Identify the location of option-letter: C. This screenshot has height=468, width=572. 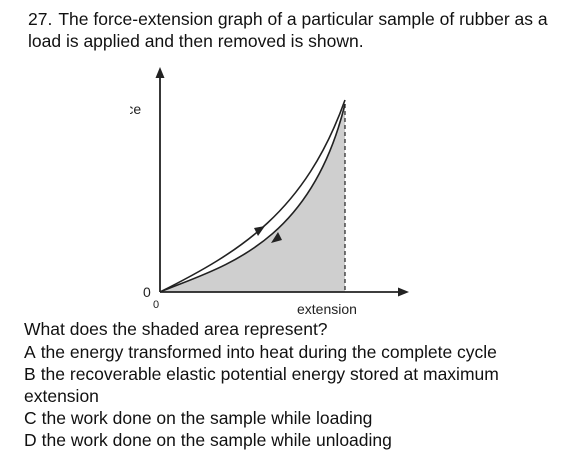
(30, 418).